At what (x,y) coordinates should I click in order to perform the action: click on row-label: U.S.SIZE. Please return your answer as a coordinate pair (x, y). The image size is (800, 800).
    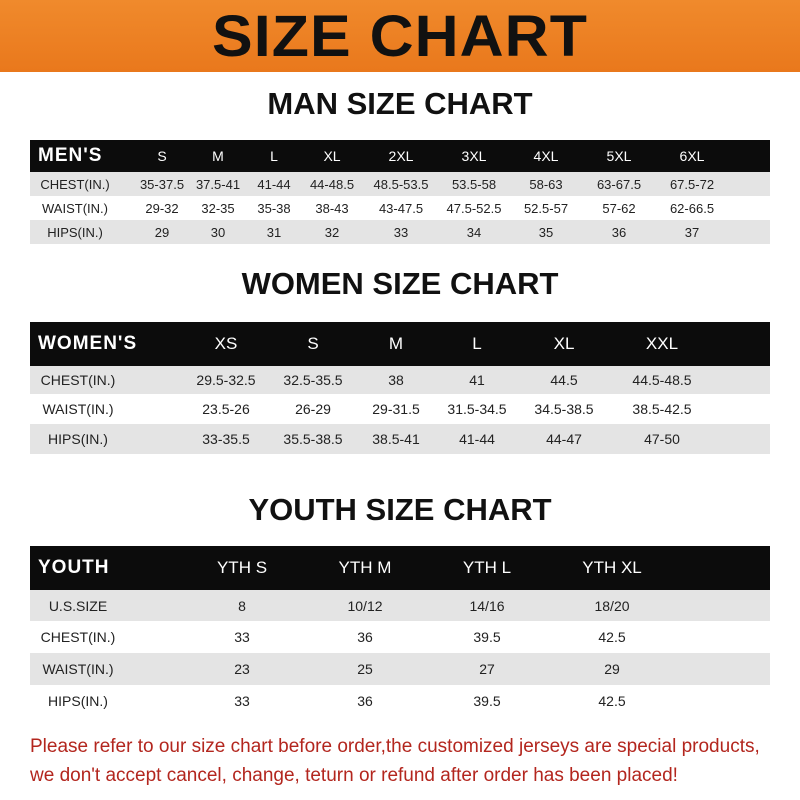
    Looking at the image, I should click on (78, 605).